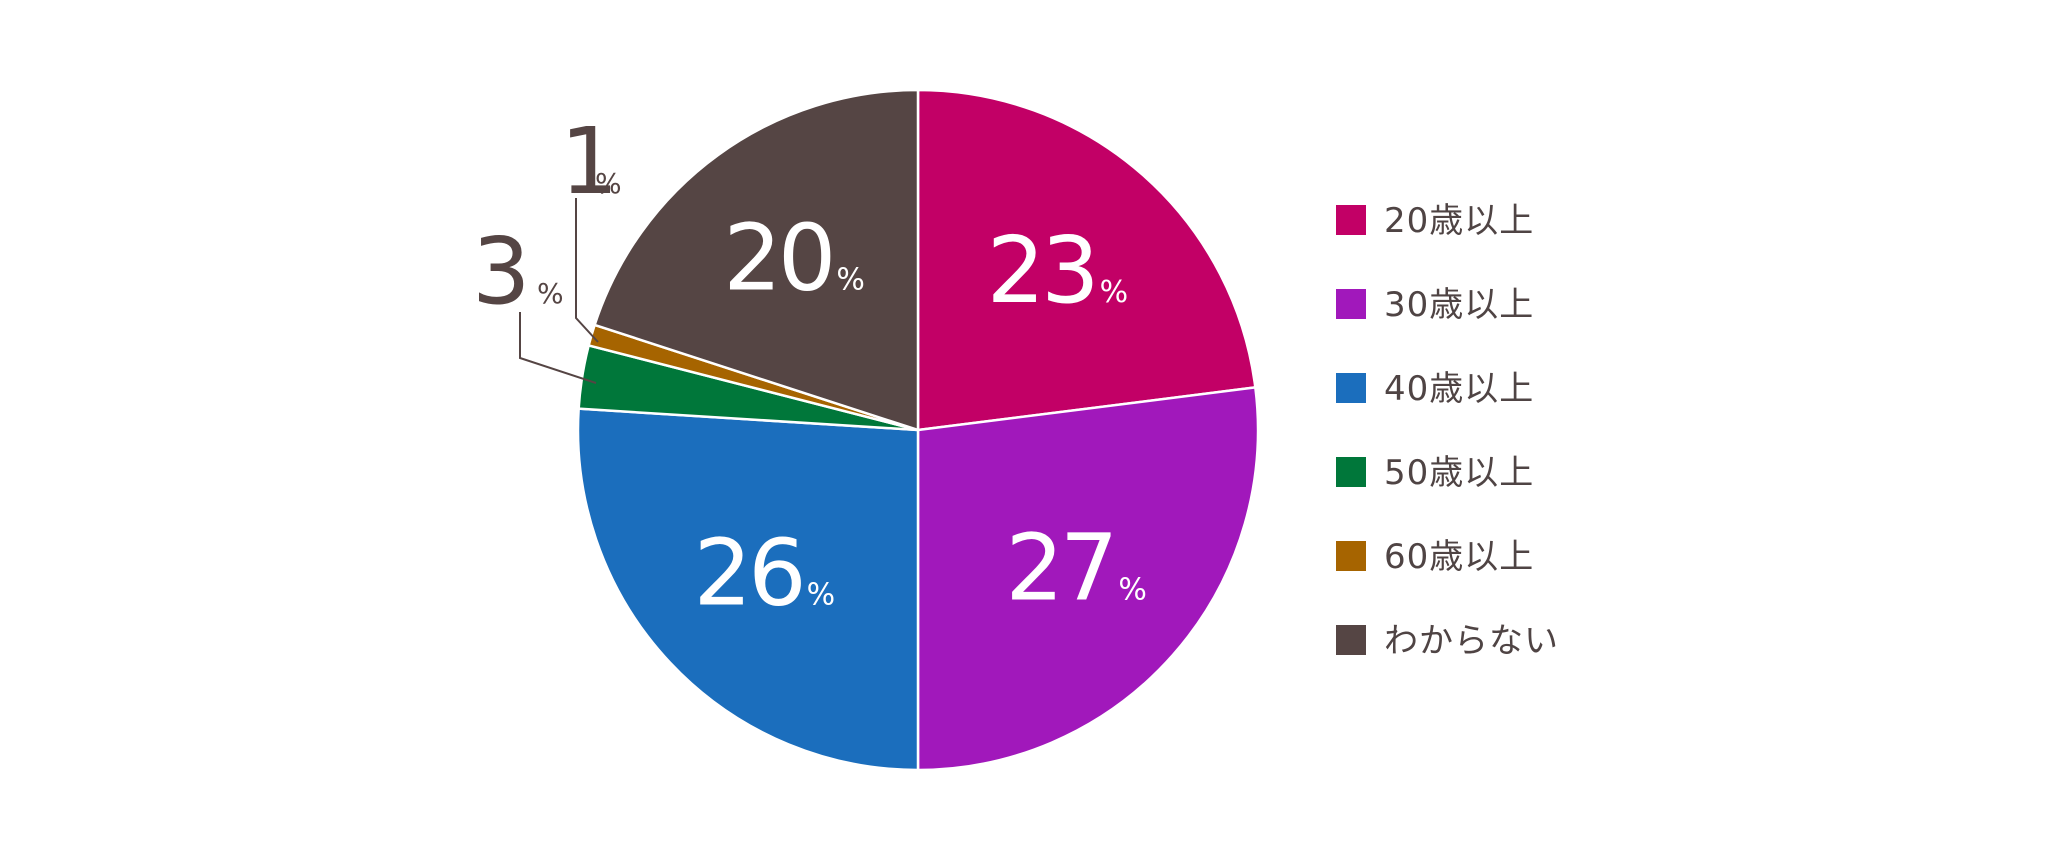 The width and height of the screenshot is (2048, 860). I want to click on legend-item-4: 50歳以上, so click(1435, 473).